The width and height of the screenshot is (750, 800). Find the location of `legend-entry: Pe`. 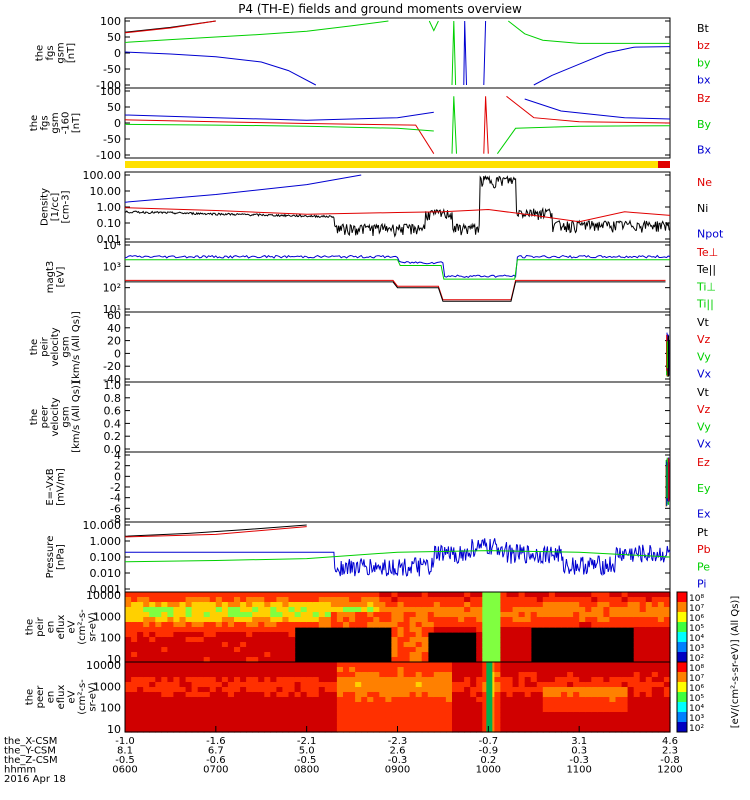

legend-entry: Pe is located at coordinates (703, 566).